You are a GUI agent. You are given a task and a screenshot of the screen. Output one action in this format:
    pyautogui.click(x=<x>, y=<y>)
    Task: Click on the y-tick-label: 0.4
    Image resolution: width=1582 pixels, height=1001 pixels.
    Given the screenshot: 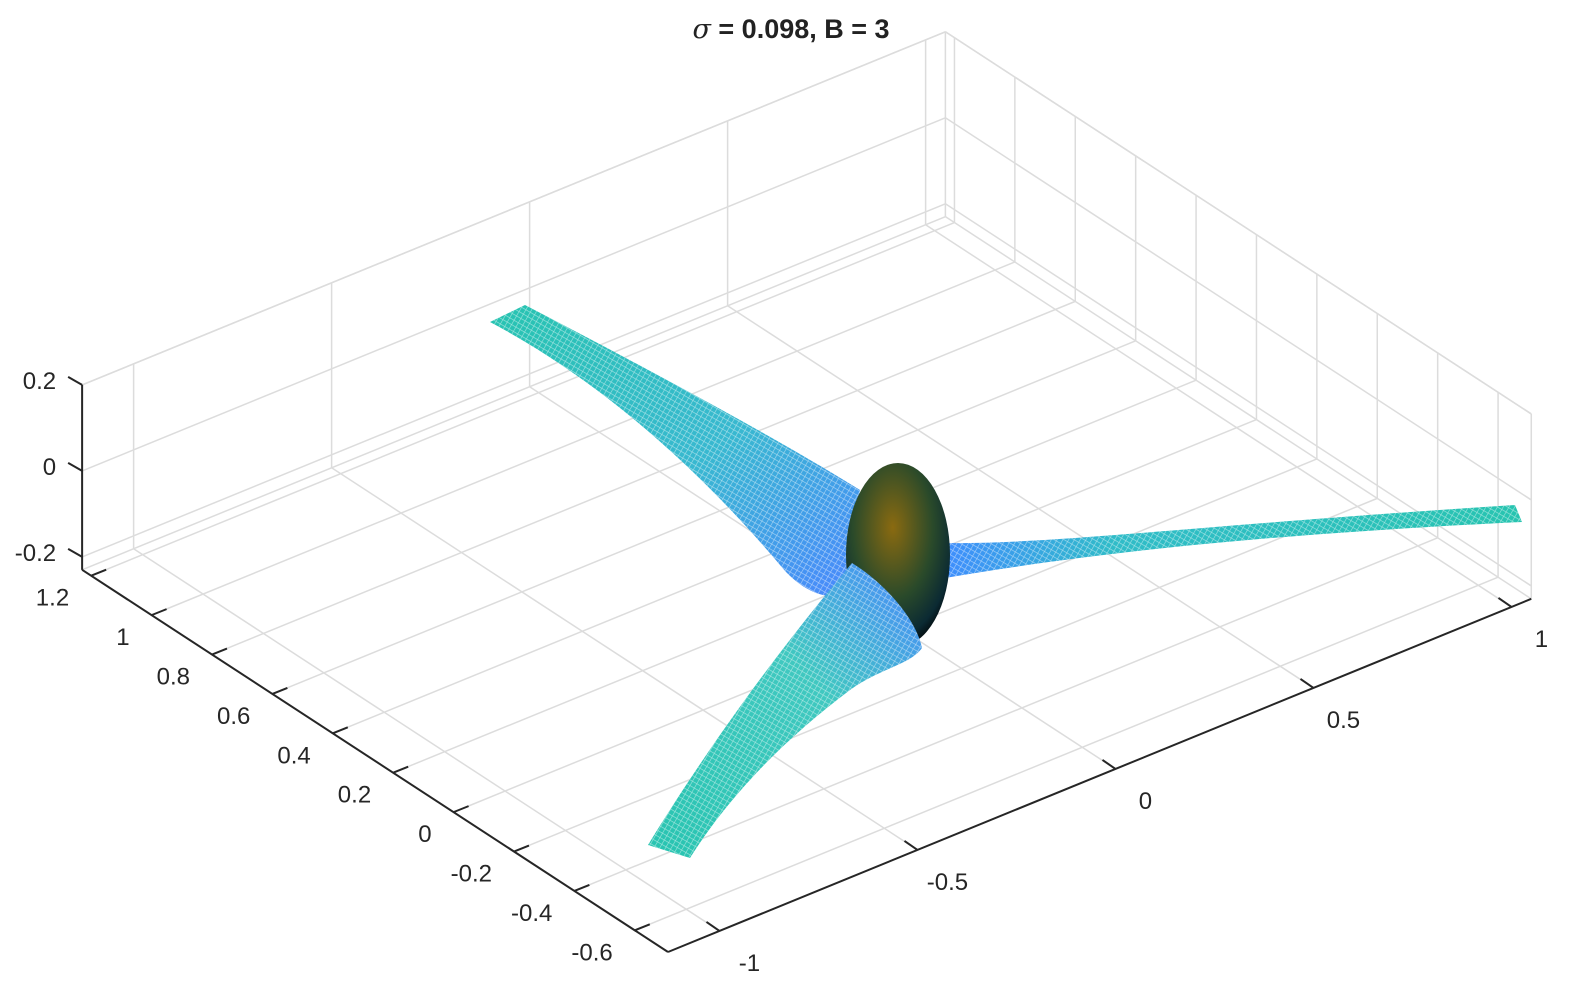 What is the action you would take?
    pyautogui.click(x=293, y=755)
    